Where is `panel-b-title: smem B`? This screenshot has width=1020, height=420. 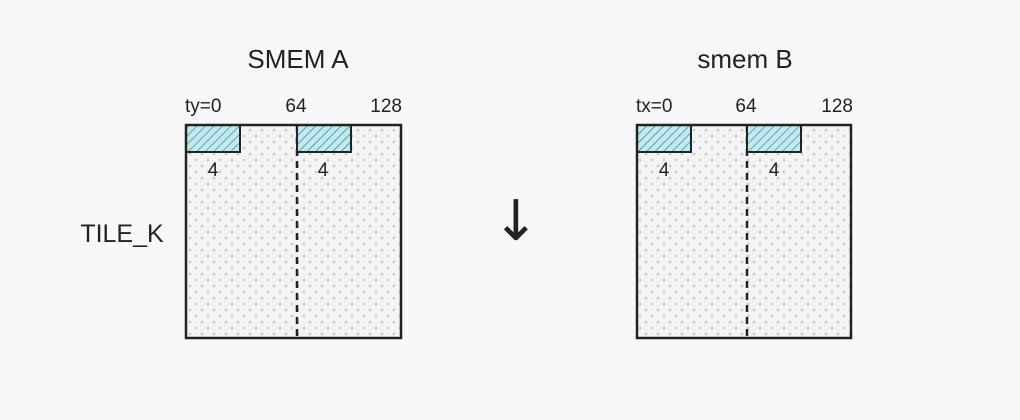 panel-b-title: smem B is located at coordinates (744, 59).